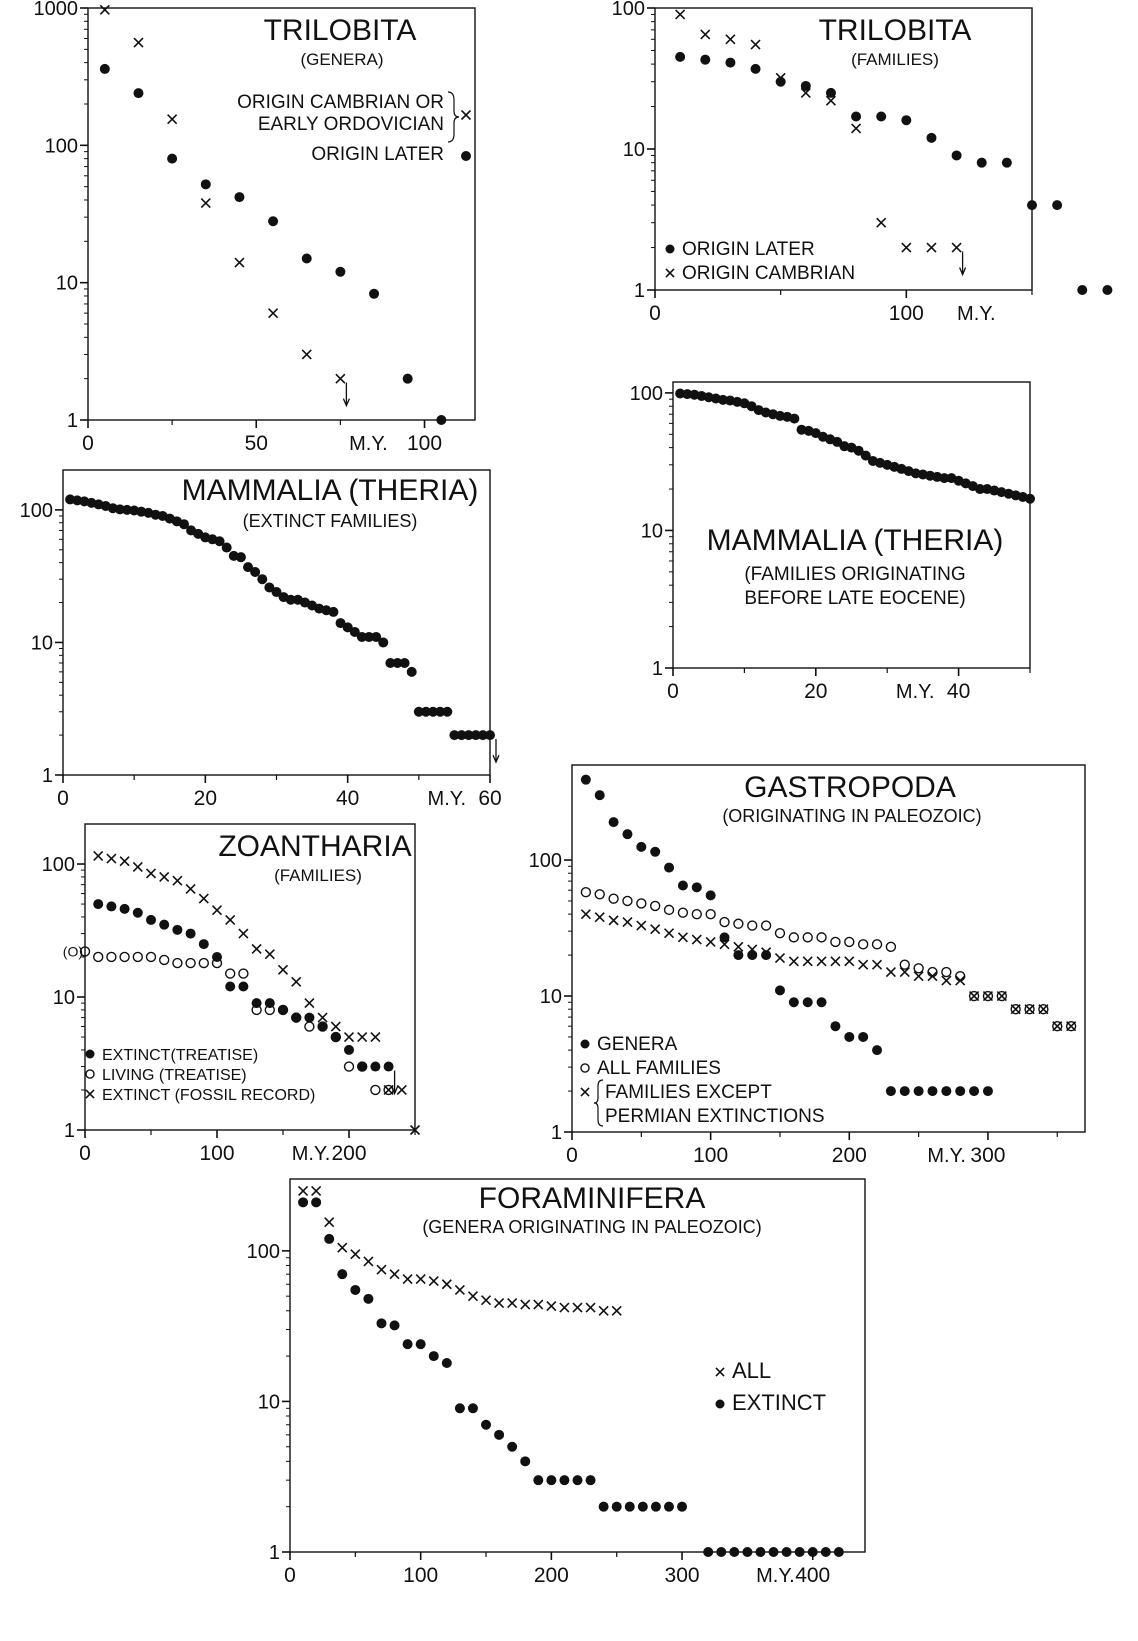  Describe the element at coordinates (64, 998) in the screenshot. I see `y-tick-label: 10` at that location.